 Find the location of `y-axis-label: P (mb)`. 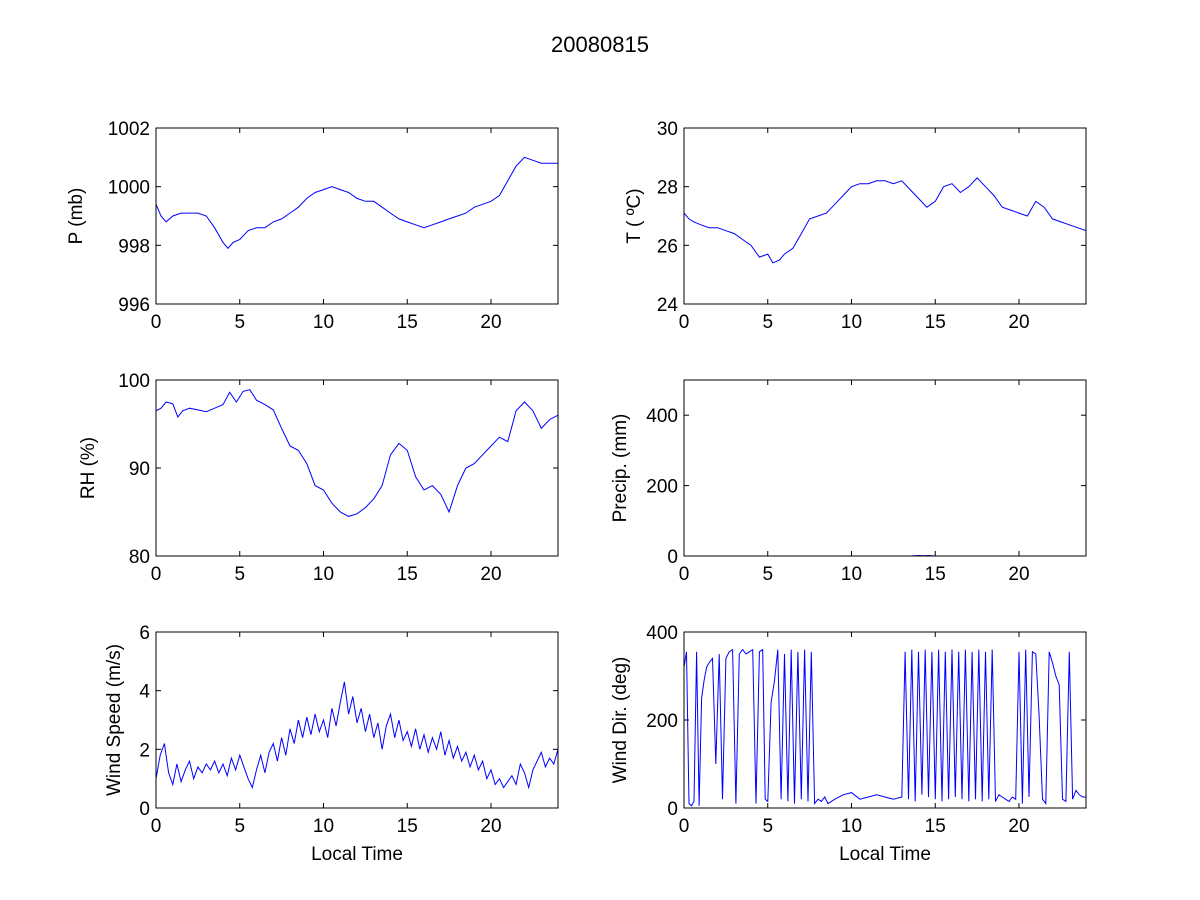

y-axis-label: P (mb) is located at coordinates (76, 216).